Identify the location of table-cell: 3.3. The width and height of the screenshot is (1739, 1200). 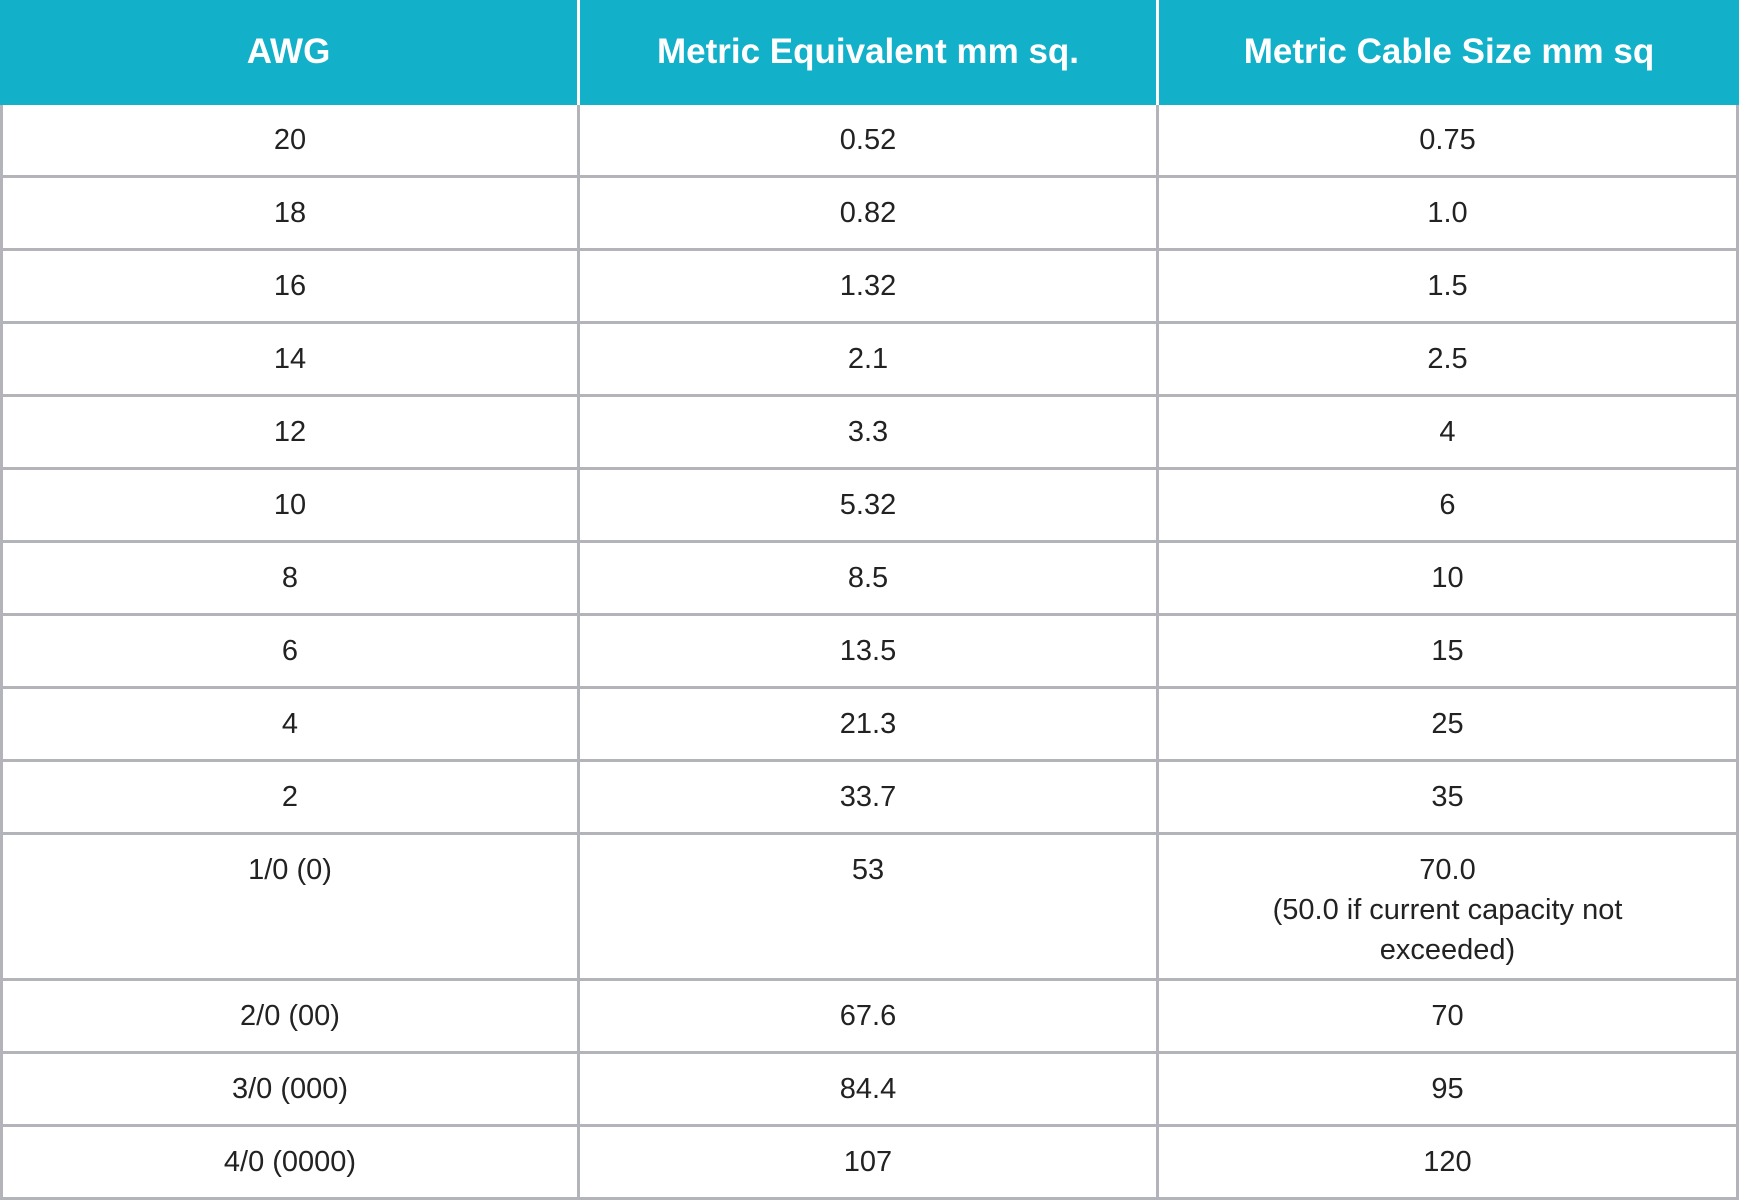
(869, 433).